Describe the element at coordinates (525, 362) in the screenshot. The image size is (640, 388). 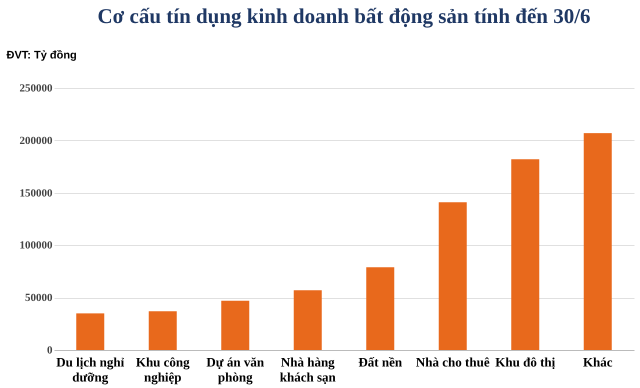
I see `x-tick-label: Khu đô thị` at that location.